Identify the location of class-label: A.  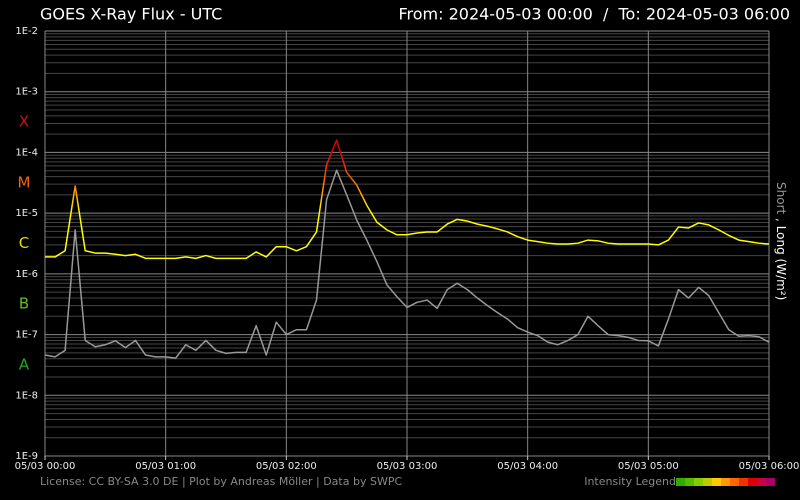
(24, 364).